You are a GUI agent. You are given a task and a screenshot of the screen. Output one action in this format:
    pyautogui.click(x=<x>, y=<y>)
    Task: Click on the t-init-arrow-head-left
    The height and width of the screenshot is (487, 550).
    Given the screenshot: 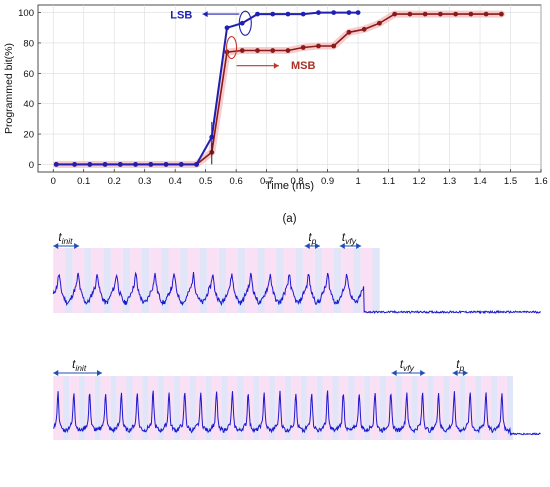 What is the action you would take?
    pyautogui.click(x=56, y=246)
    